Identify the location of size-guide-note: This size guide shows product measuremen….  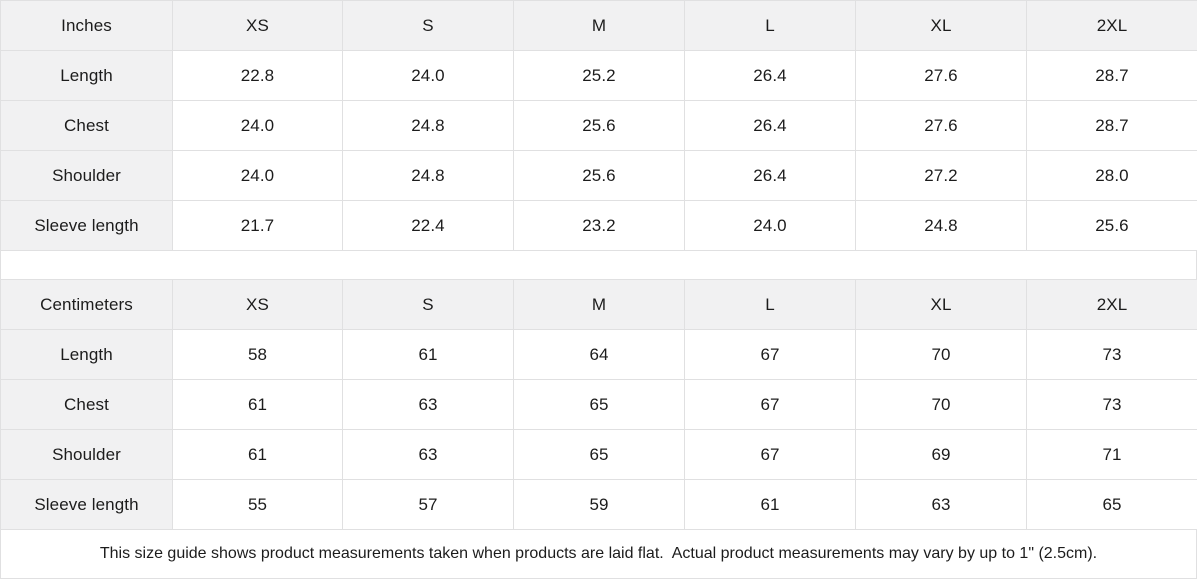
(598, 554).